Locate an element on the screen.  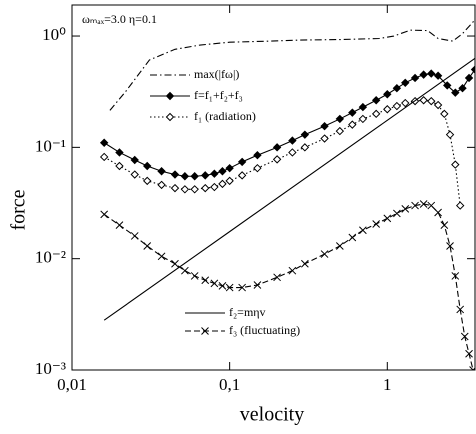
x-tick-label: 0,1 is located at coordinates (229, 384).